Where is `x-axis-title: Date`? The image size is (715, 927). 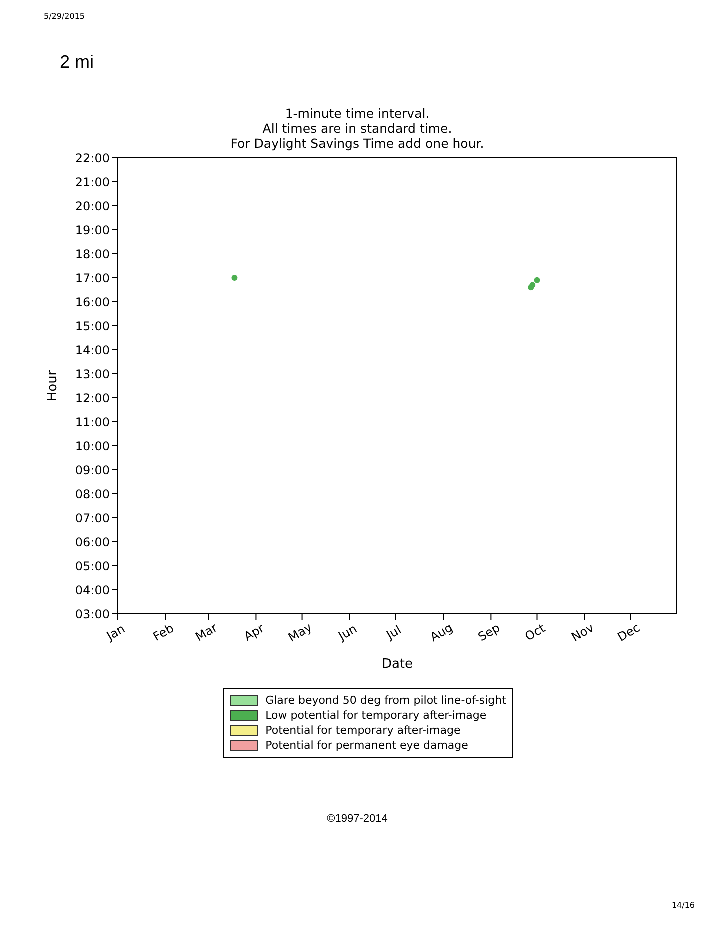
x-axis-title: Date is located at coordinates (398, 664).